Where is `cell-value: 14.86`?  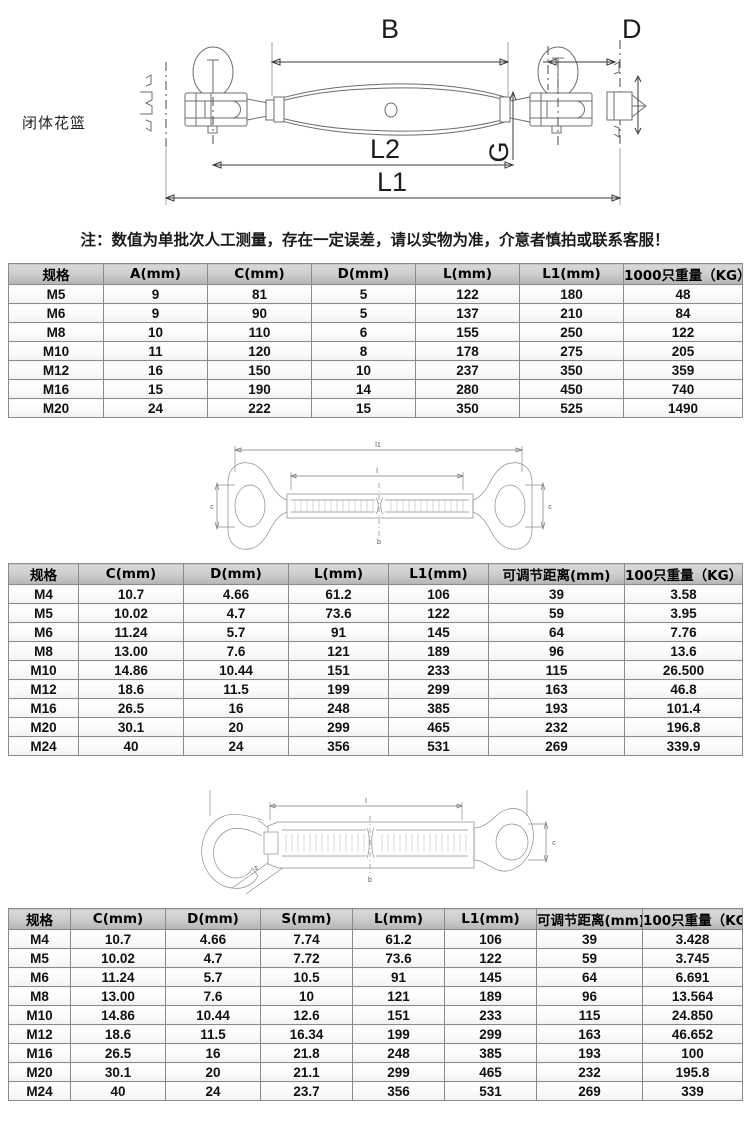 cell-value: 14.86 is located at coordinates (131, 670).